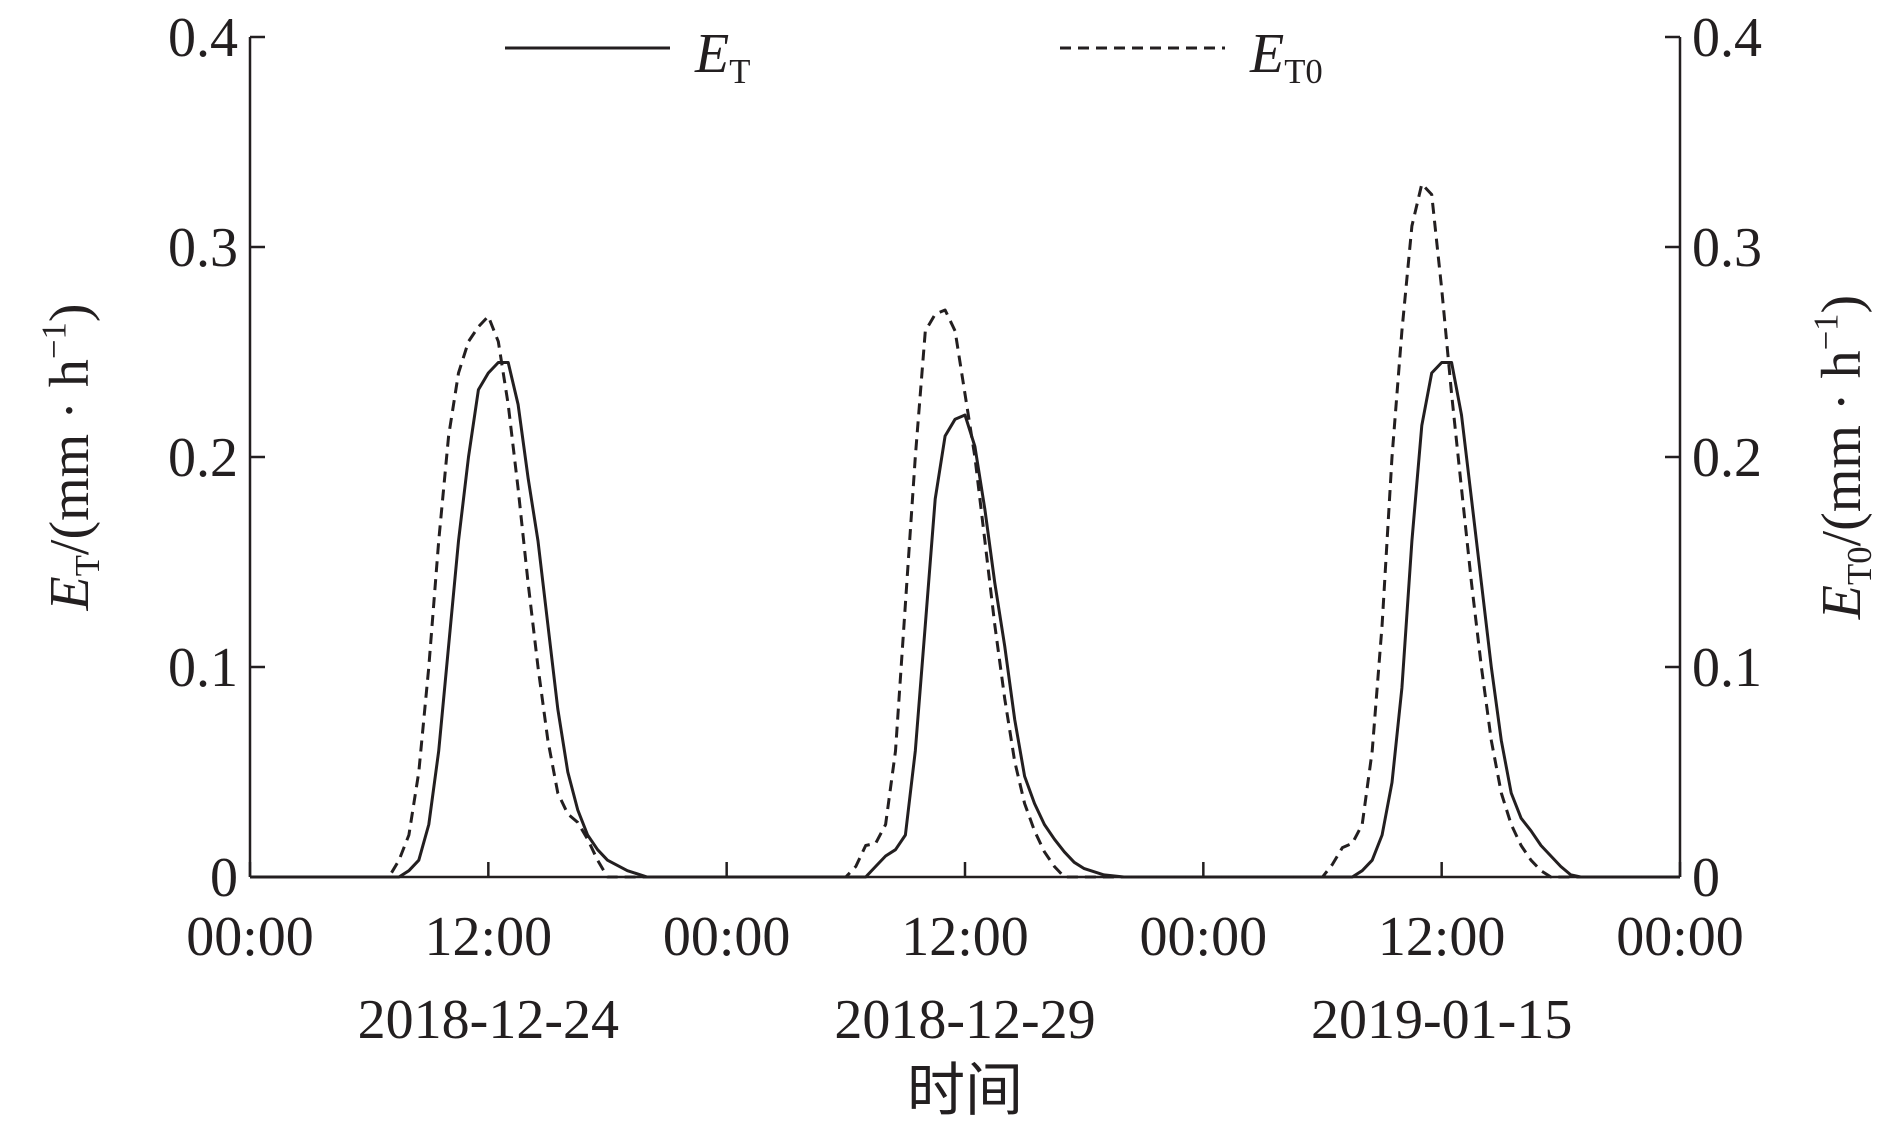 The width and height of the screenshot is (1890, 1132). Describe the element at coordinates (1727, 248) in the screenshot. I see `right-y-tick-label: 0.3` at that location.